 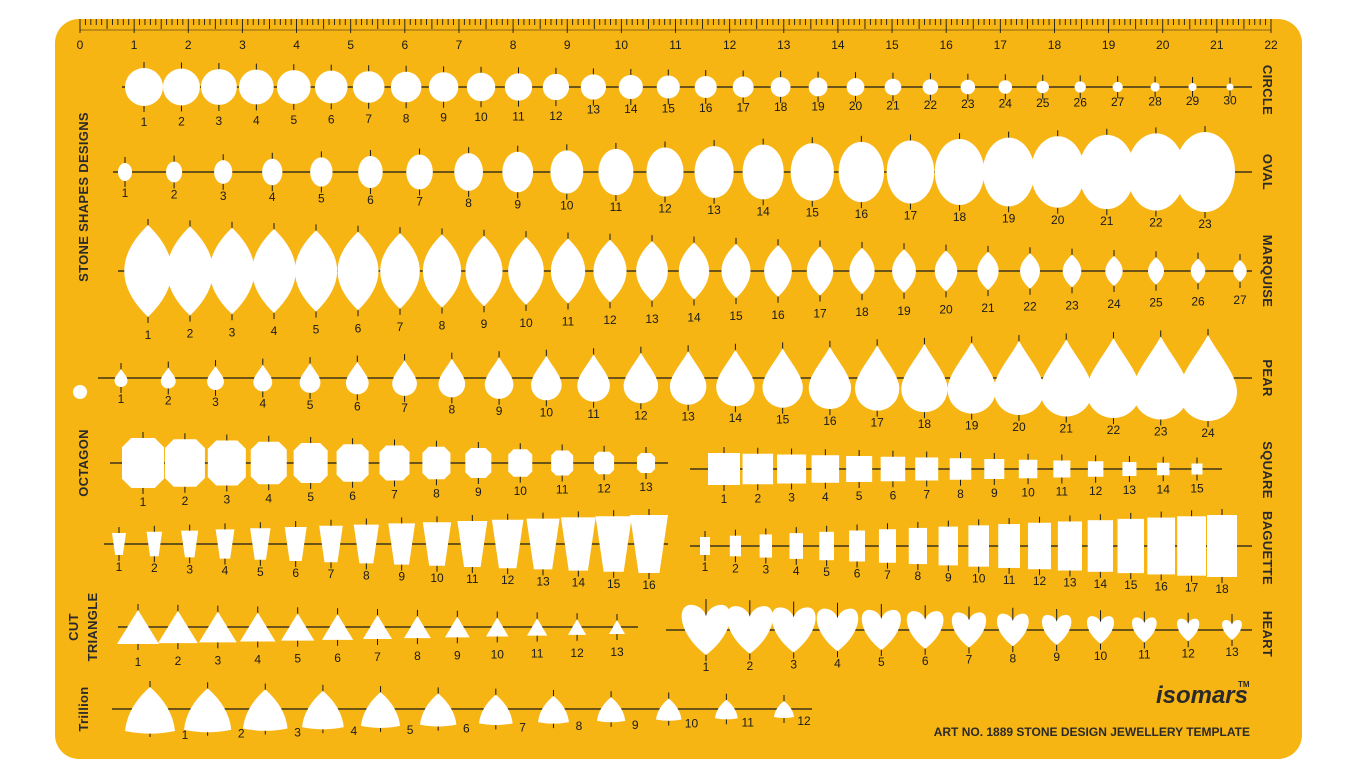 I want to click on heart-number: 13, so click(x=1232, y=652).